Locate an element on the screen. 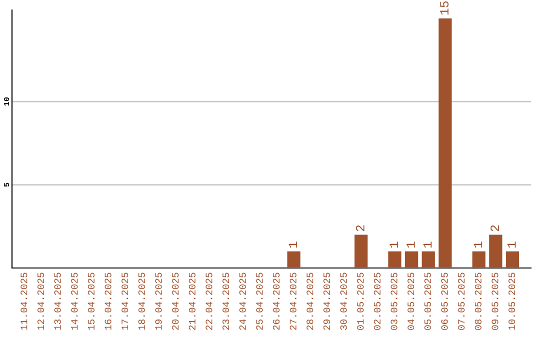 This screenshot has height=340, width=540. x-tick-label: 28.04.2025 is located at coordinates (310, 301).